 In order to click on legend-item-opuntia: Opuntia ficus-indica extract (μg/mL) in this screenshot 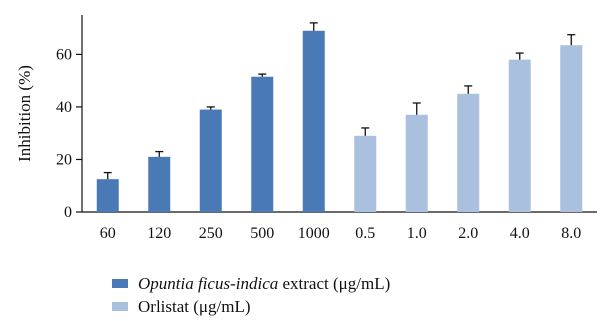, I will do `click(251, 283)`.